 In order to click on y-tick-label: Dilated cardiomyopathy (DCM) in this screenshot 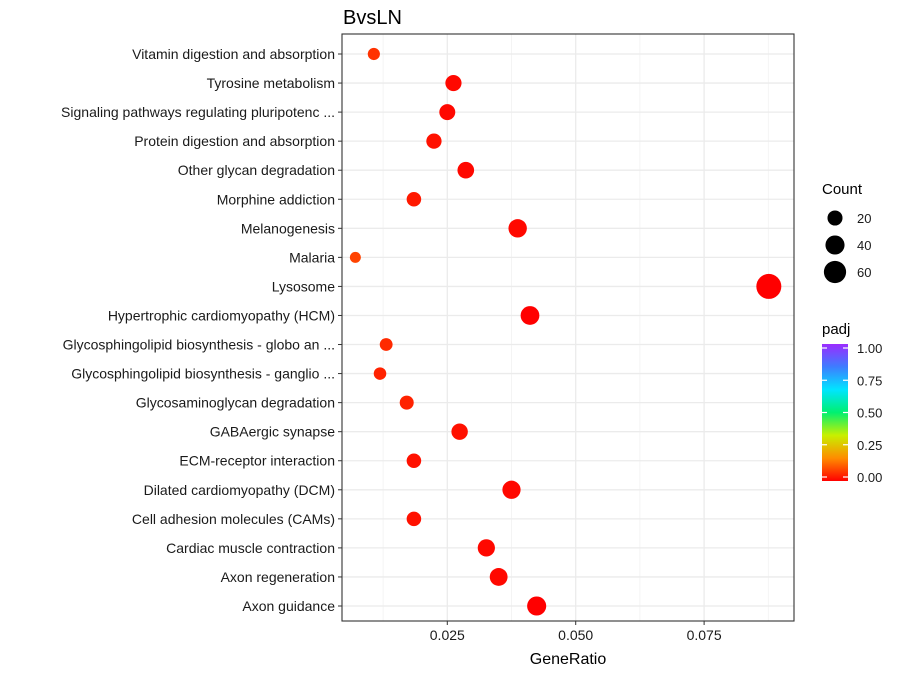, I will do `click(239, 490)`.